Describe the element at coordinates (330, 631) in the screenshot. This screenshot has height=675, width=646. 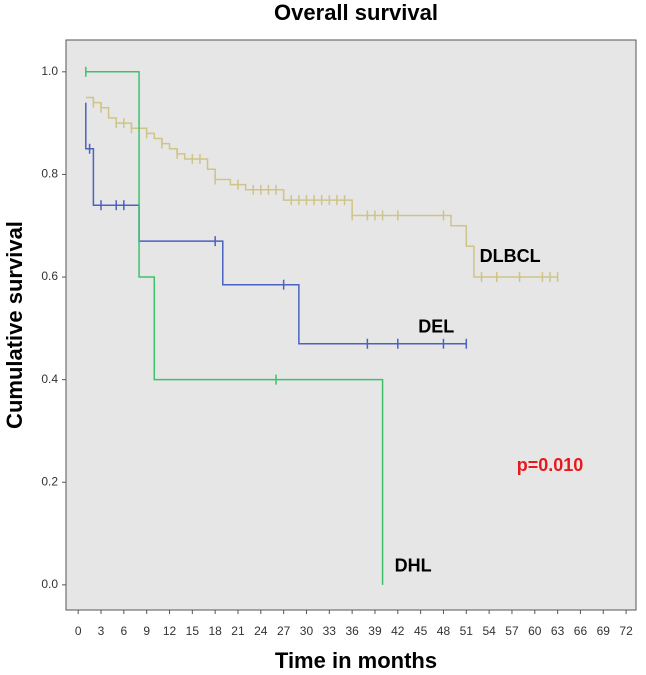
I see `x-tick-label: 33` at that location.